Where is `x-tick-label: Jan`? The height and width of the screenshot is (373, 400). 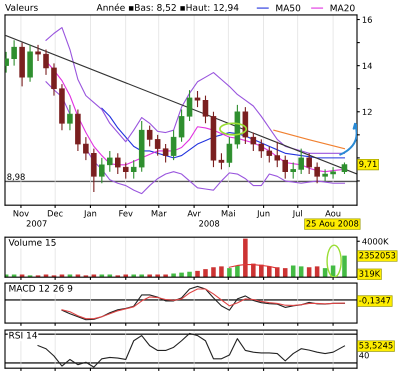
x-tick-label: Jan is located at coordinates (90, 214).